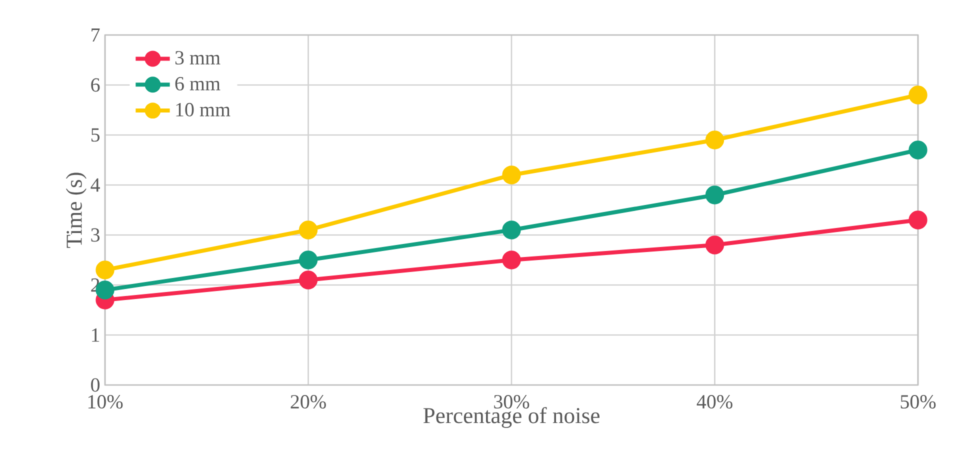 The width and height of the screenshot is (965, 461). Describe the element at coordinates (512, 402) in the screenshot. I see `x-tick-label: 30%` at that location.